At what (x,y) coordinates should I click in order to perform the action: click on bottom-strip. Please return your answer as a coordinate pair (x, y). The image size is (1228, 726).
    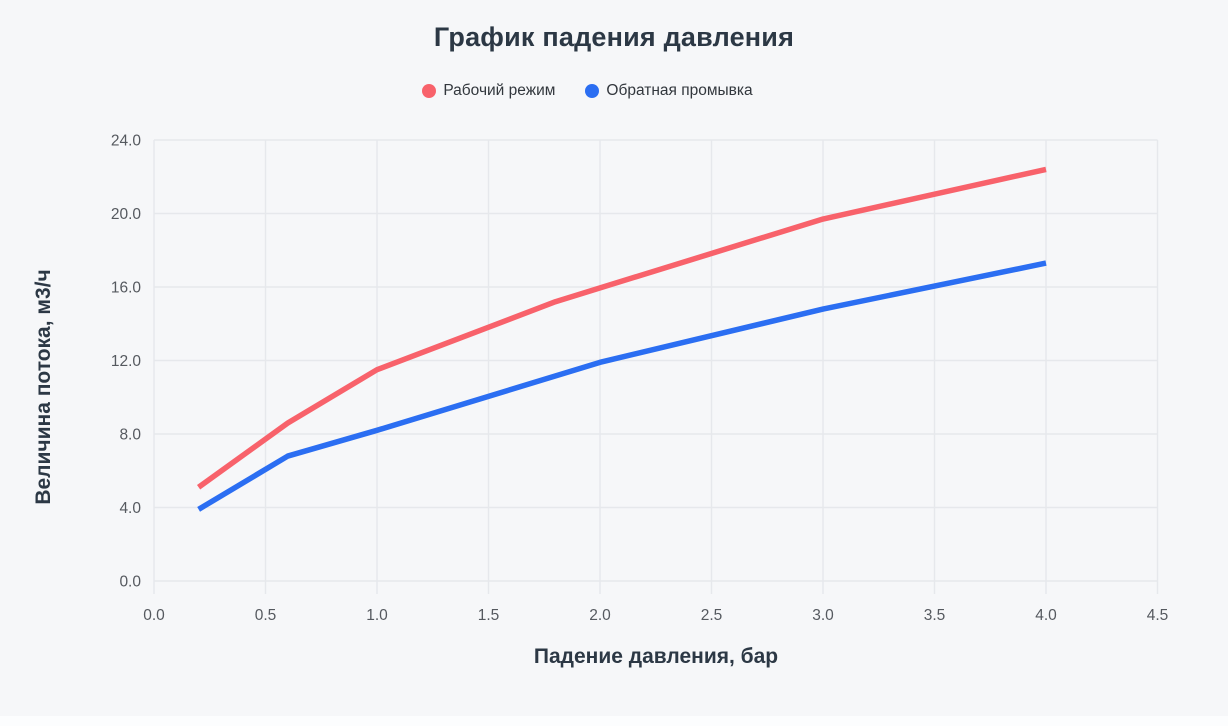
    Looking at the image, I should click on (614, 721).